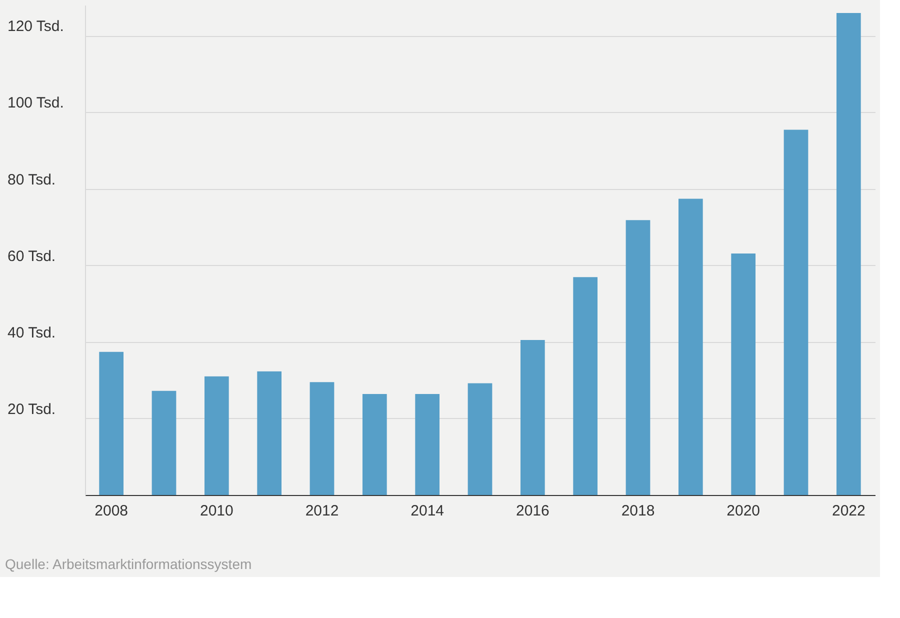 The width and height of the screenshot is (900, 618). I want to click on y-tick-label: 60 Tsd., so click(32, 256).